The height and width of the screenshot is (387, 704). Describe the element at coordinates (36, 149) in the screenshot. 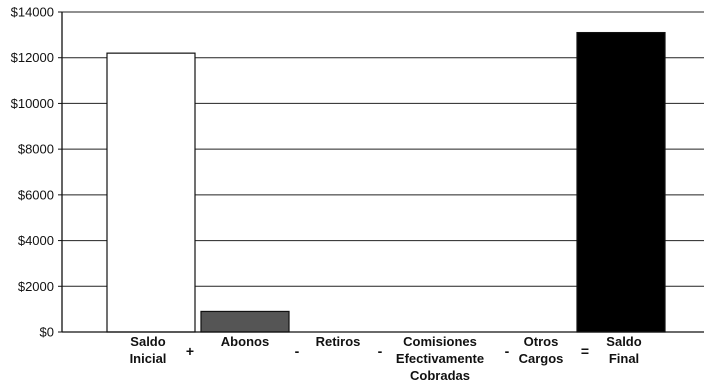

I see `y-tick-label: $8000` at that location.